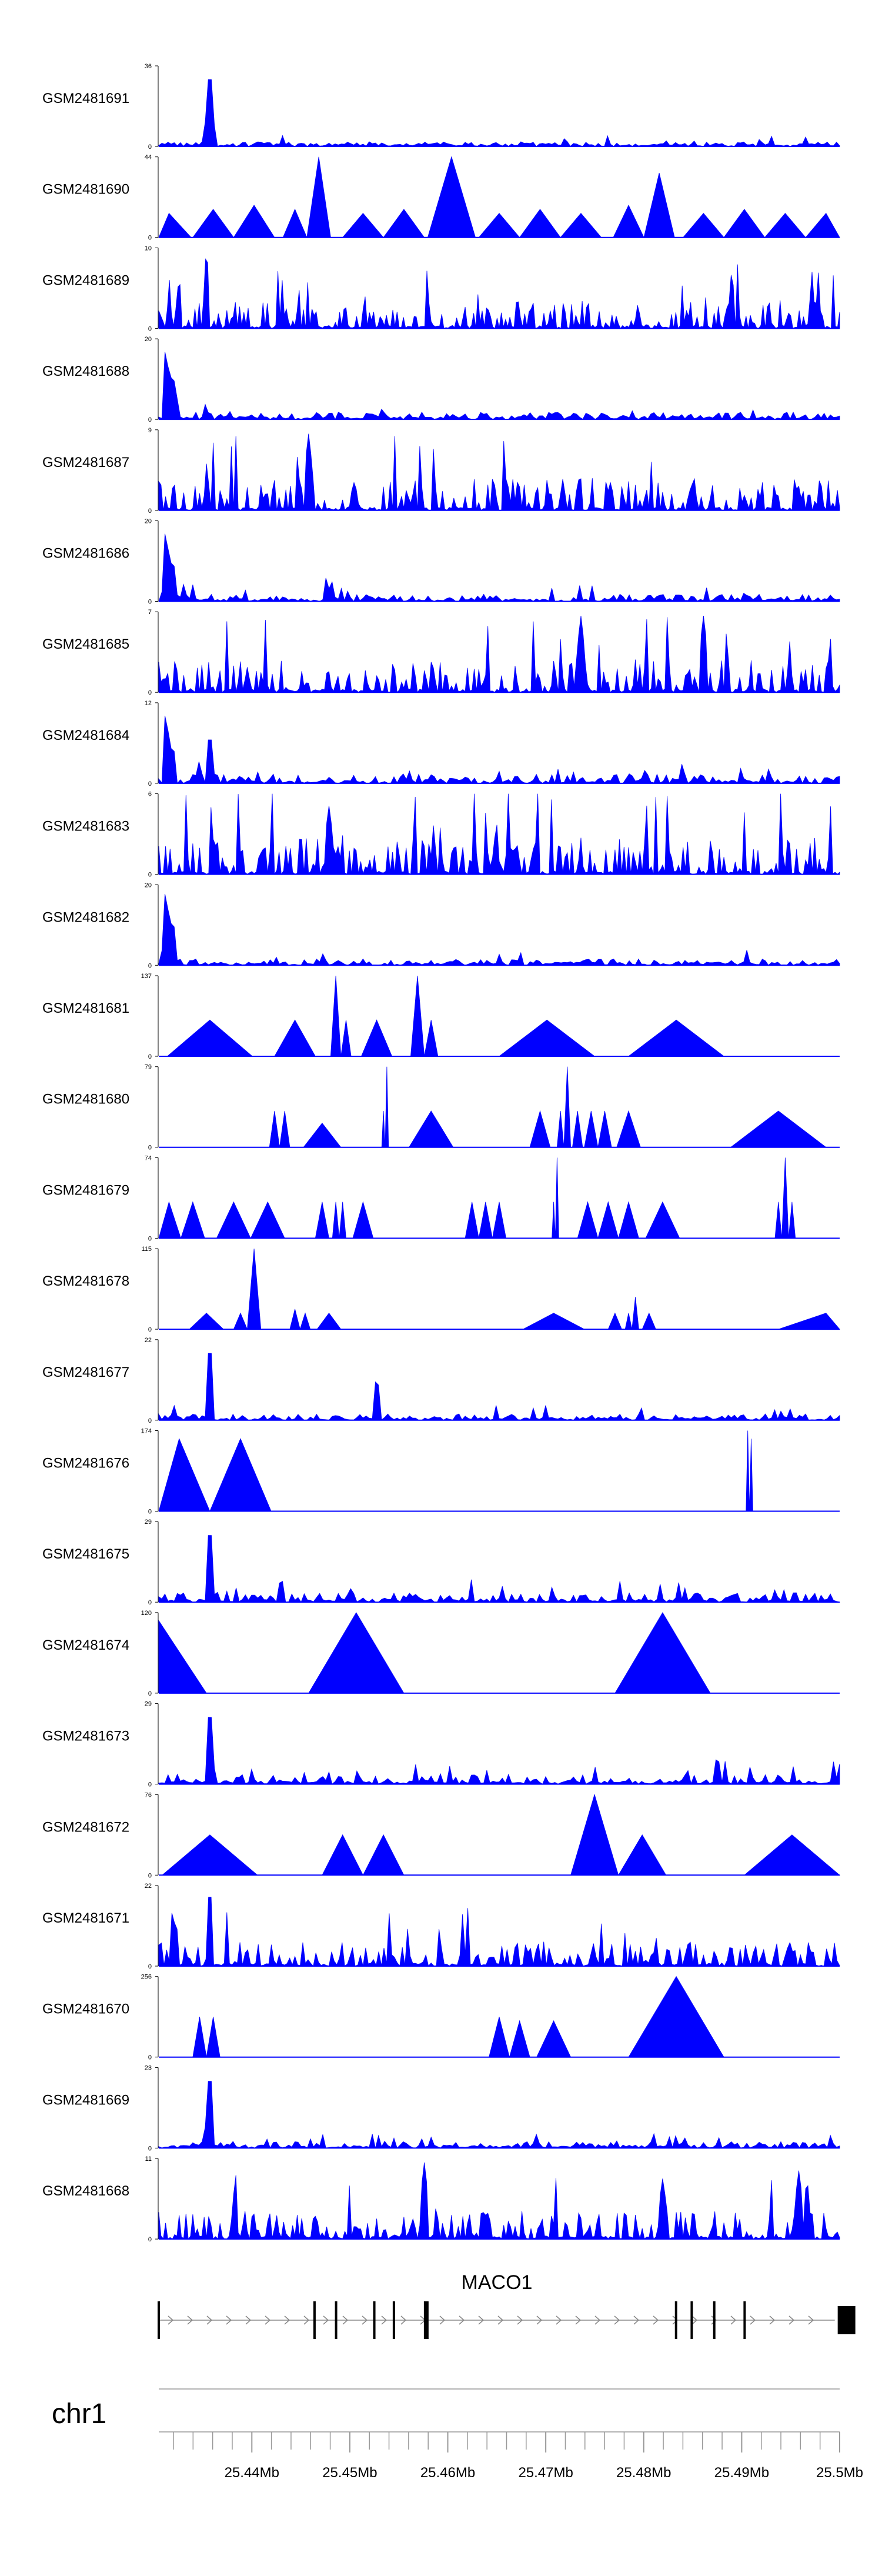 Image resolution: width=882 pixels, height=2576 pixels. Describe the element at coordinates (85, 1099) in the screenshot. I see `track-label: GSM2481680` at that location.